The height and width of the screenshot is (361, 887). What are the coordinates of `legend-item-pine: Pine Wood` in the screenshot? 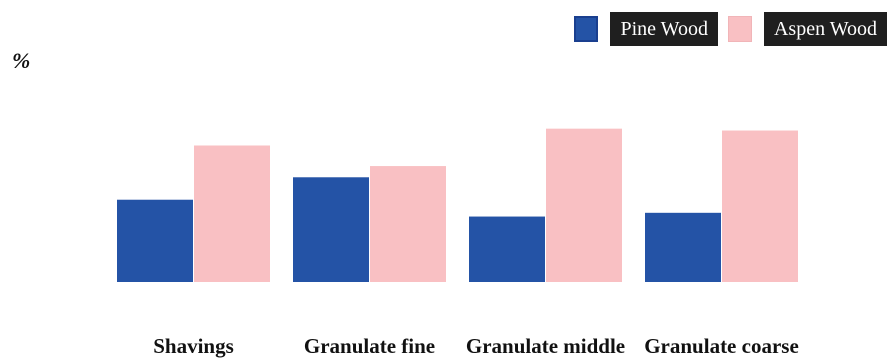 It's located at (646, 29).